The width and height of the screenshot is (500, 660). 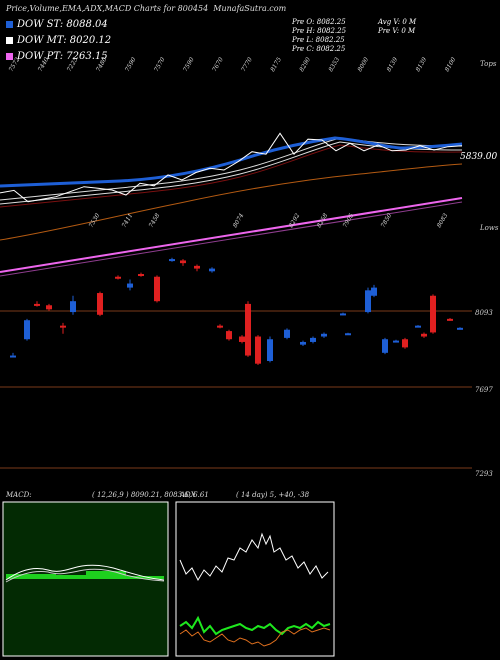 I want to click on ohlc-low: Pre L: 8082.25, so click(x=318, y=40).